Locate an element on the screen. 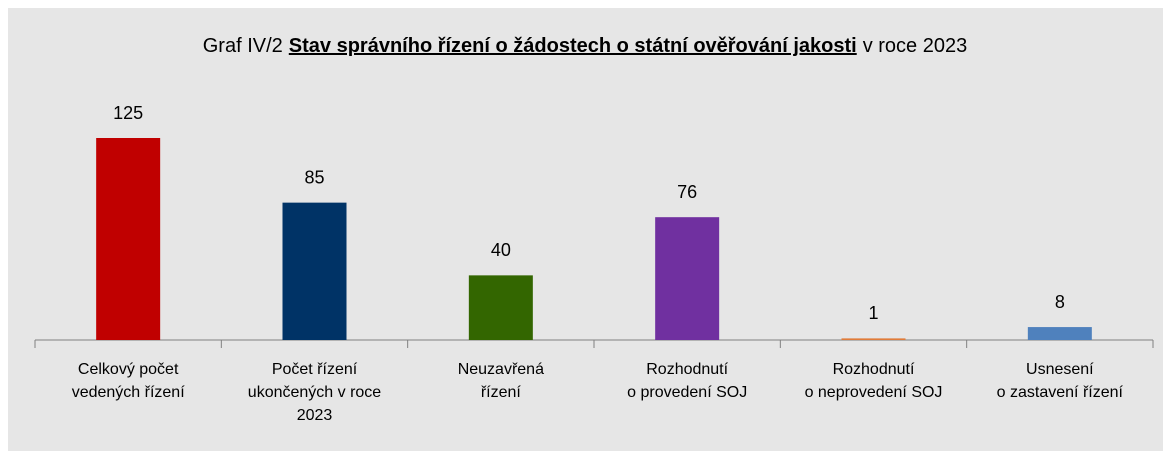 The height and width of the screenshot is (459, 1171). x-tick-label: ukončených v roce is located at coordinates (315, 392).